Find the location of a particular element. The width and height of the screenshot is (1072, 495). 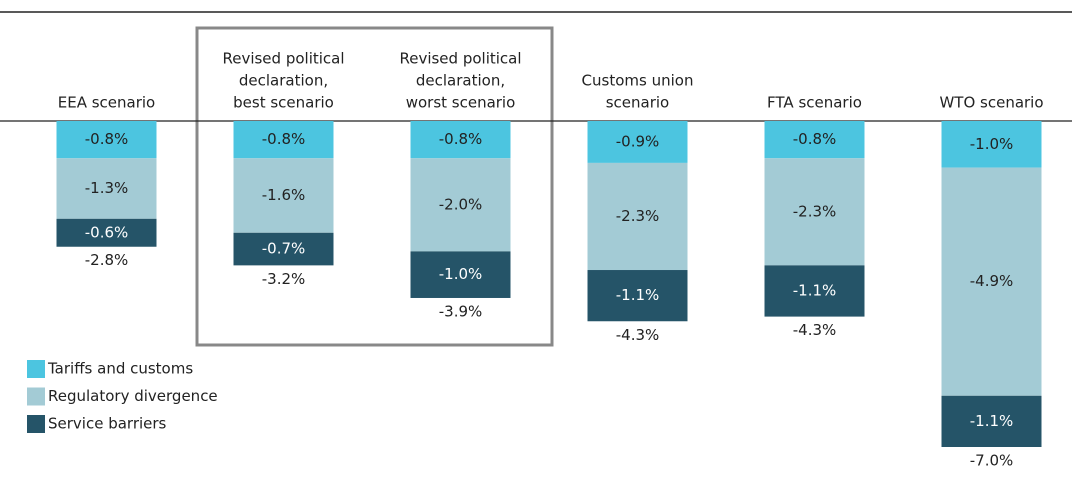

x-tick-label: WTO scenario is located at coordinates (991, 103).